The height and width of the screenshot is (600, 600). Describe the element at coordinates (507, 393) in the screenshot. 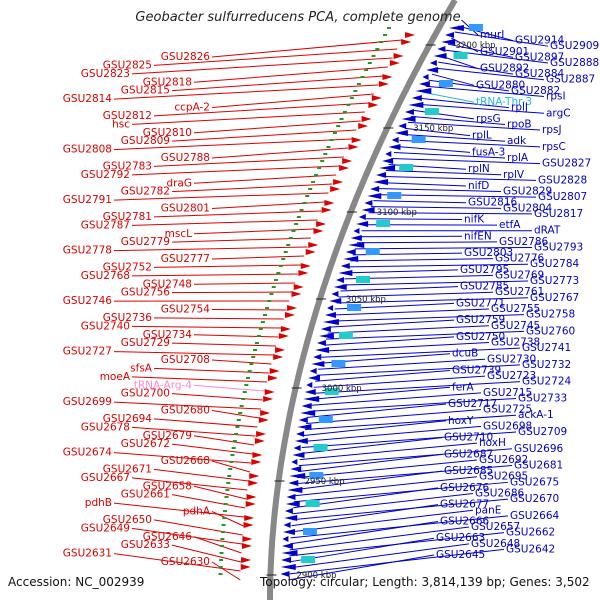

I see `gene-label: GSU2715` at that location.